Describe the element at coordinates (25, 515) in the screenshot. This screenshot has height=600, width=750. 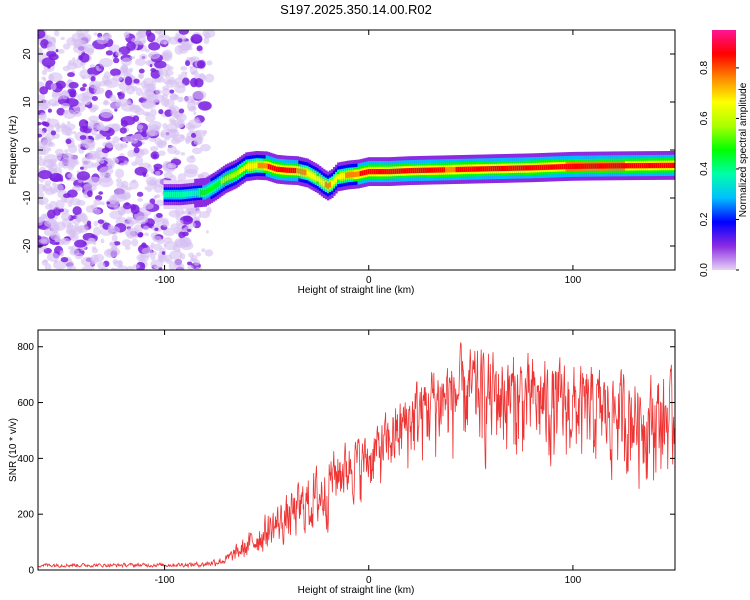
I see `y-tick-label: 200` at that location.